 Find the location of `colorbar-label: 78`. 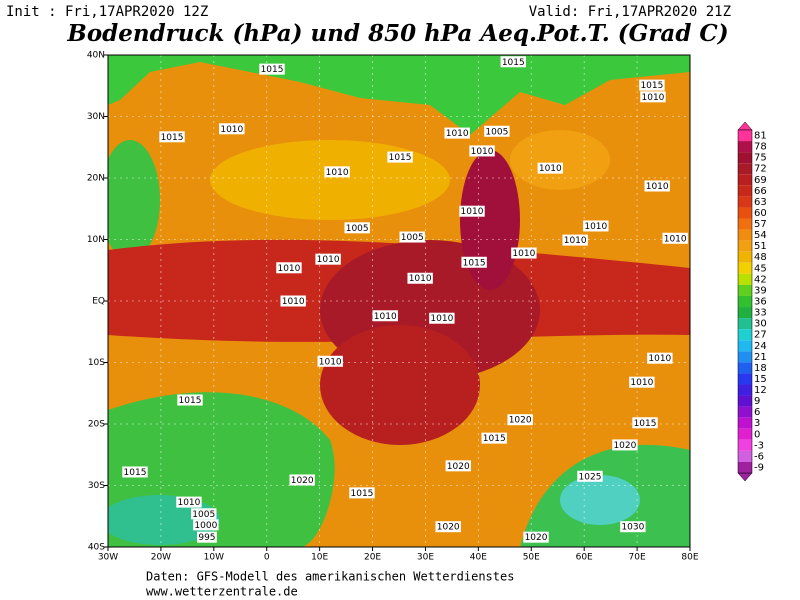

colorbar-label: 78 is located at coordinates (760, 147).